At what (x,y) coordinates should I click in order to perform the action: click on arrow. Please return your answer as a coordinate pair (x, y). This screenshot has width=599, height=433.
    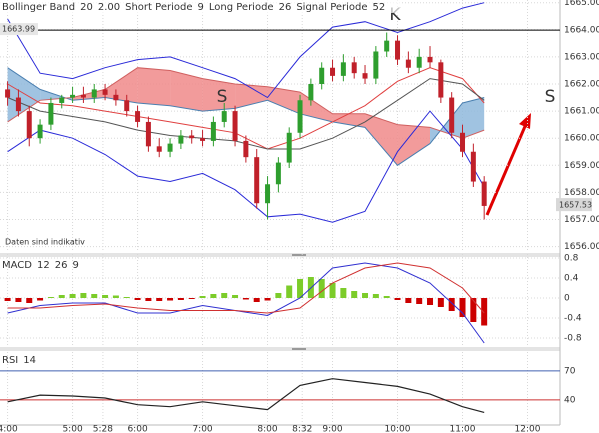
    Looking at the image, I should click on (506, 169).